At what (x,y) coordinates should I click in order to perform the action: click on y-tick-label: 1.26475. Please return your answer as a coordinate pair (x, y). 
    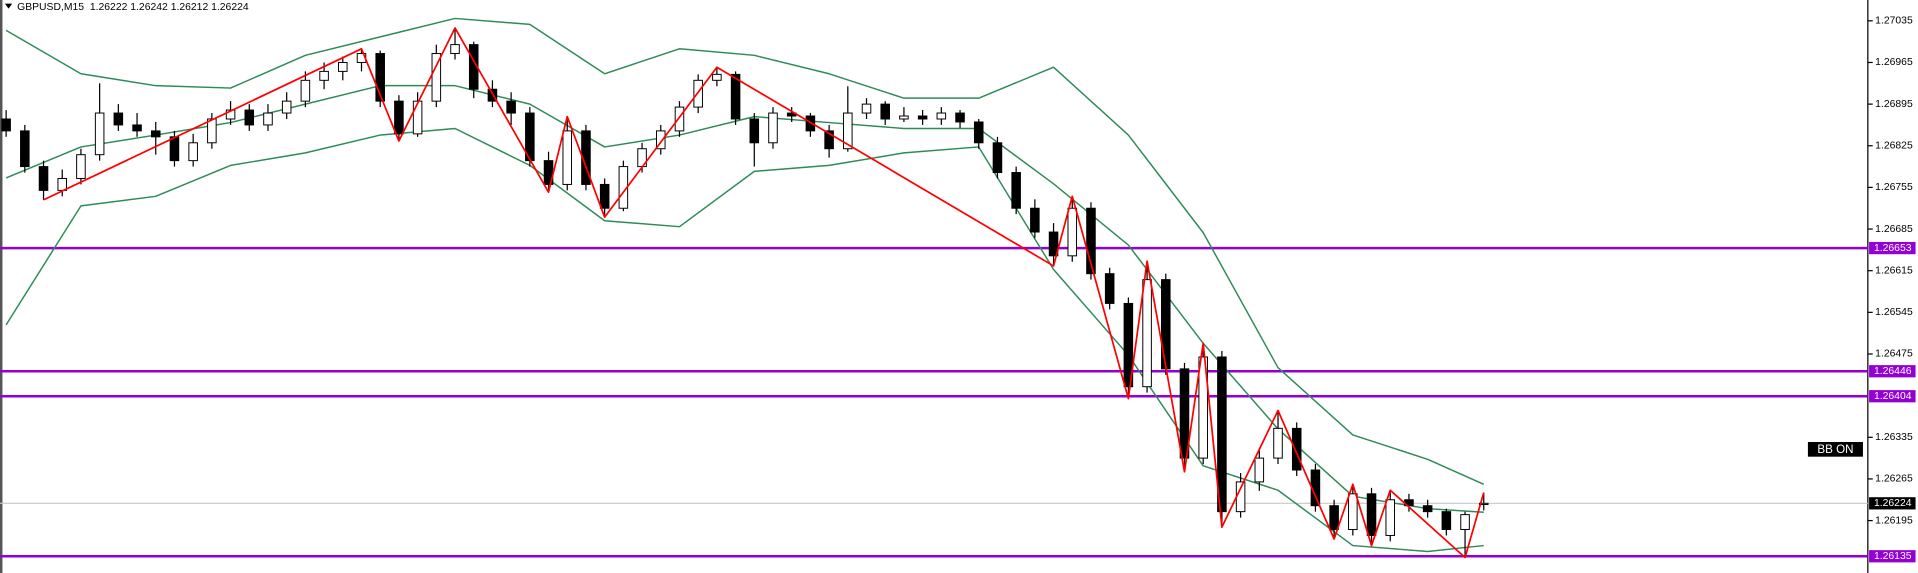
    Looking at the image, I should click on (1894, 354).